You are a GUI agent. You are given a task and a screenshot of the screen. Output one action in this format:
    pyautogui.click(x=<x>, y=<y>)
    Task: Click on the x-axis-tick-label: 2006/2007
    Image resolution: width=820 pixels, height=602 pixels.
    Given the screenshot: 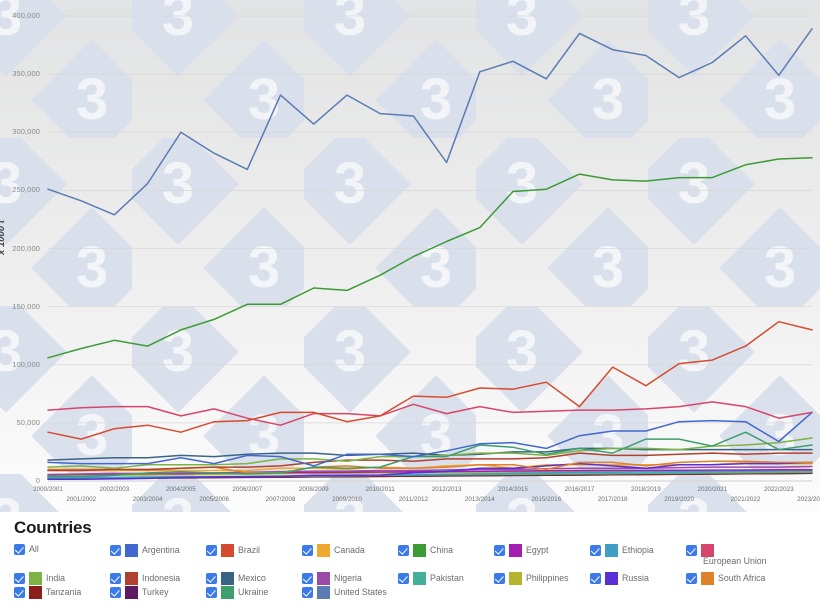 What is the action you would take?
    pyautogui.click(x=247, y=489)
    